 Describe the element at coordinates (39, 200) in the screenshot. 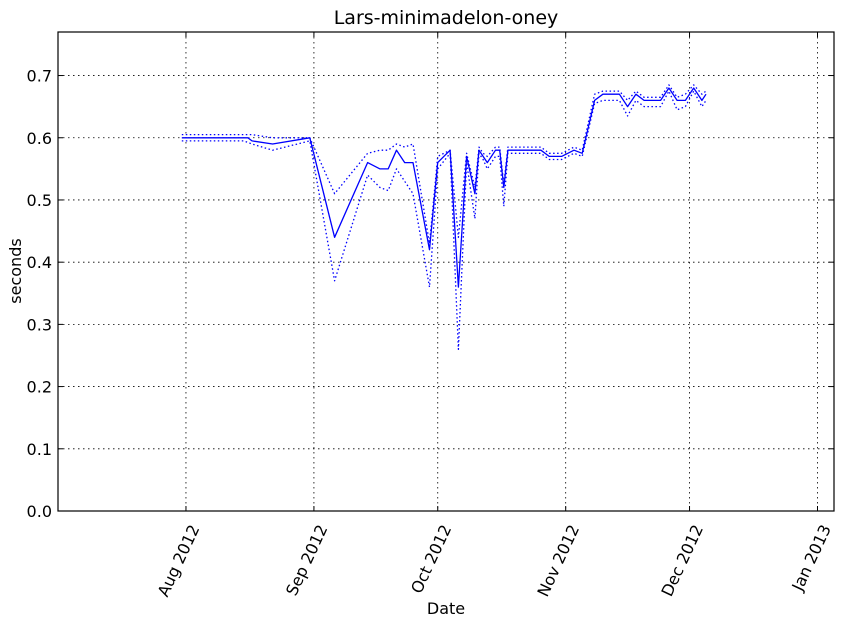

I see `y-tick-label: 0.5` at that location.